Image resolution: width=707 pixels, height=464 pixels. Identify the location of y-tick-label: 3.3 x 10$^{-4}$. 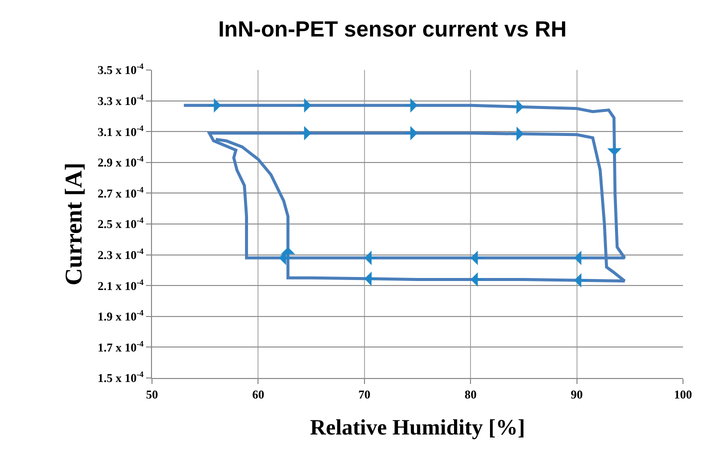
(121, 100).